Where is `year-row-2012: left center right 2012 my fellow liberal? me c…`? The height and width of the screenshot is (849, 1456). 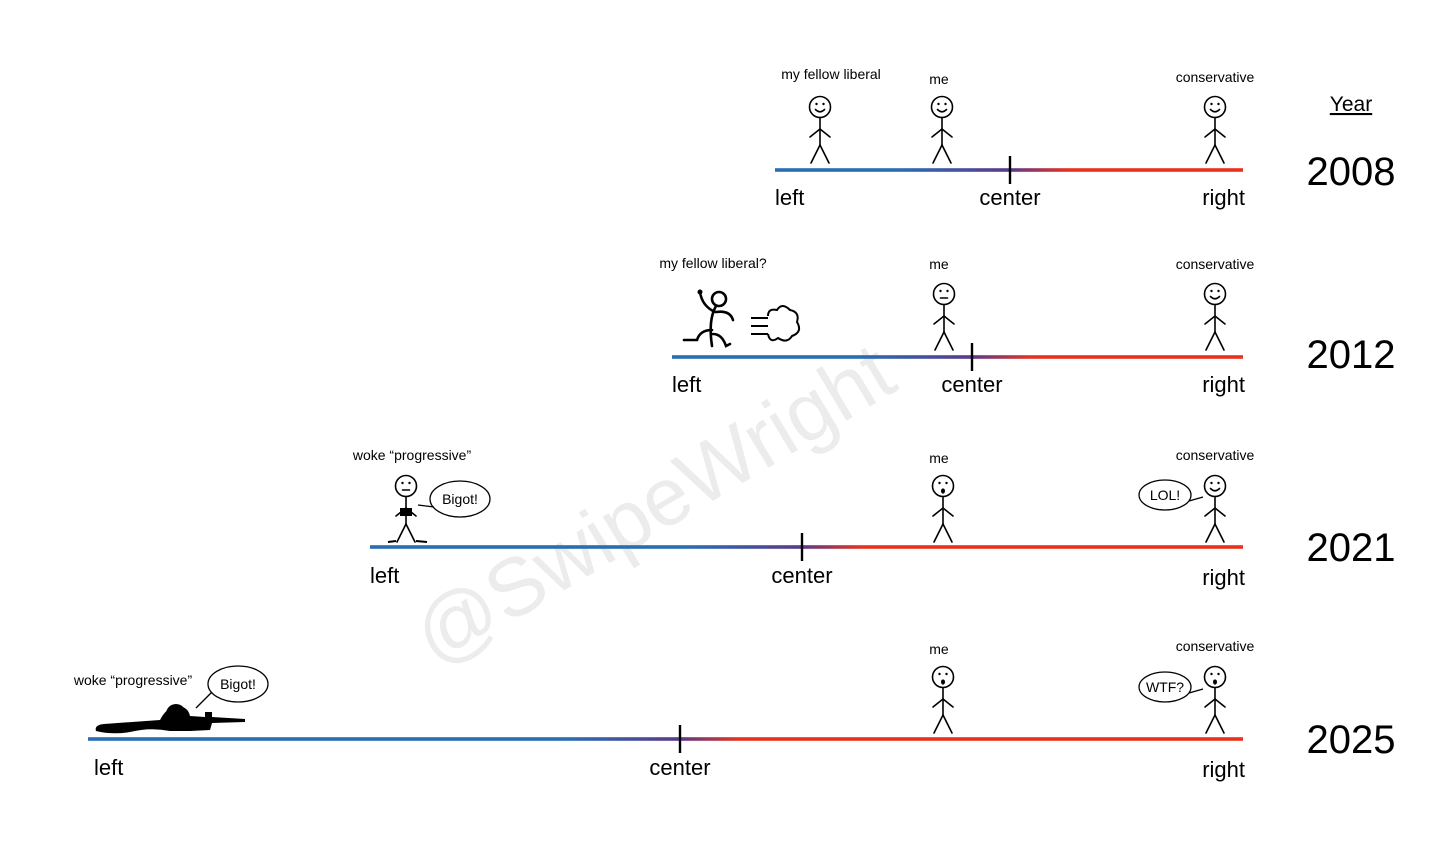 year-row-2012: left center right 2012 my fellow liberal? me c… is located at coordinates (1027, 326).